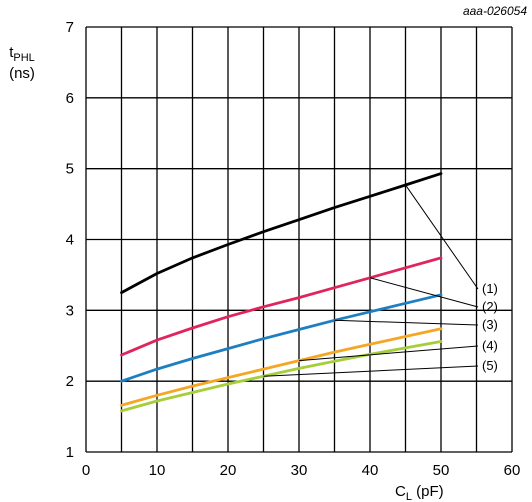  I want to click on series-label: (2), so click(490, 306).